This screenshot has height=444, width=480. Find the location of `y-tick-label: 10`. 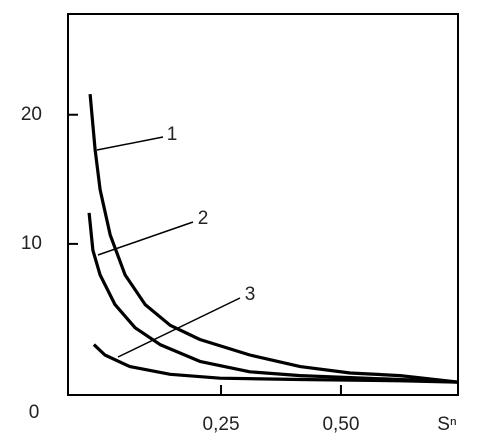

y-tick-label: 10 is located at coordinates (31, 243).